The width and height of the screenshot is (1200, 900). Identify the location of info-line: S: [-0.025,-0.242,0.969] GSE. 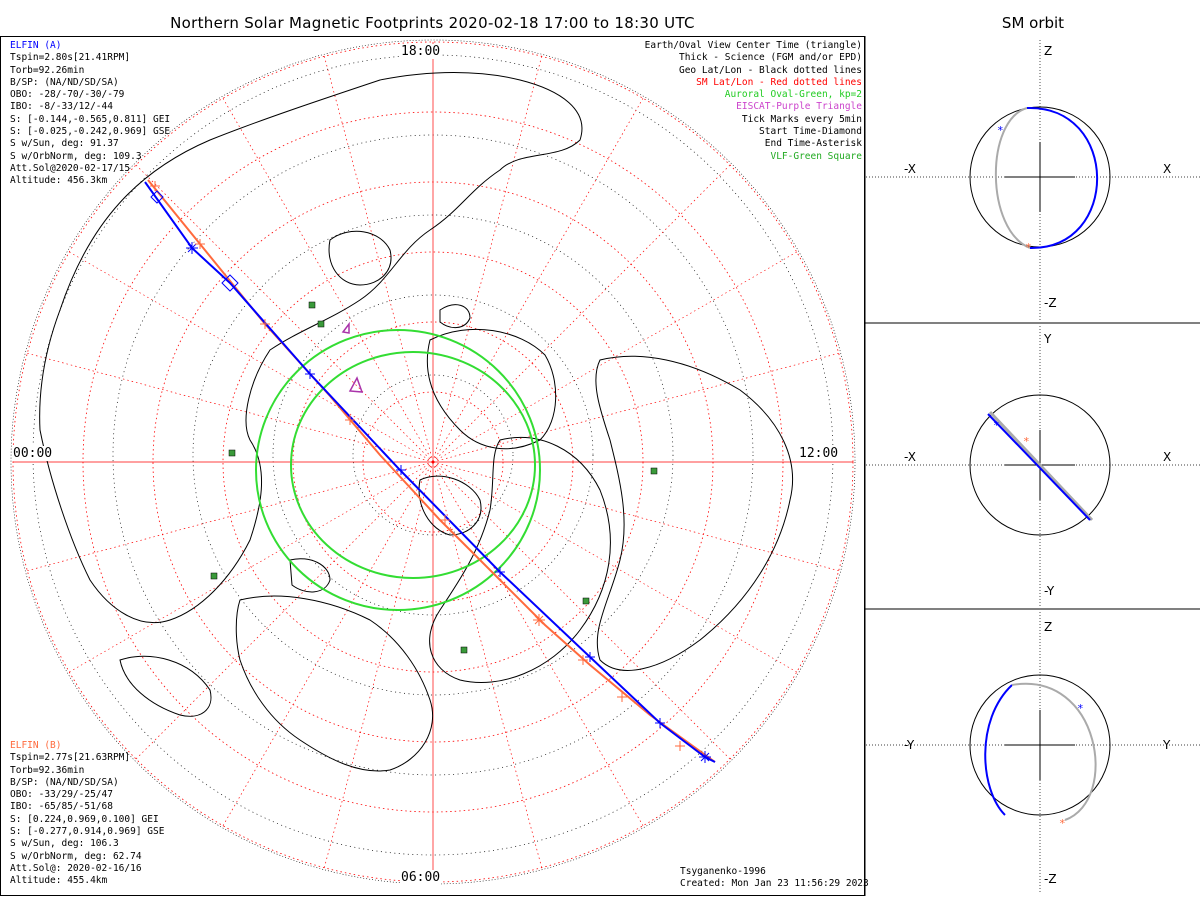
(90, 132).